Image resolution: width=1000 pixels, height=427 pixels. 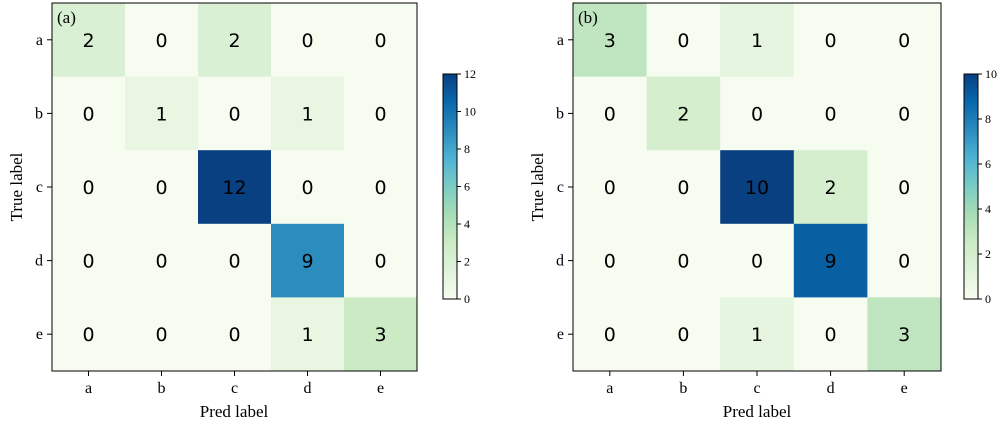 What do you see at coordinates (308, 388) in the screenshot?
I see `panel-a-x-tick-label: d` at bounding box center [308, 388].